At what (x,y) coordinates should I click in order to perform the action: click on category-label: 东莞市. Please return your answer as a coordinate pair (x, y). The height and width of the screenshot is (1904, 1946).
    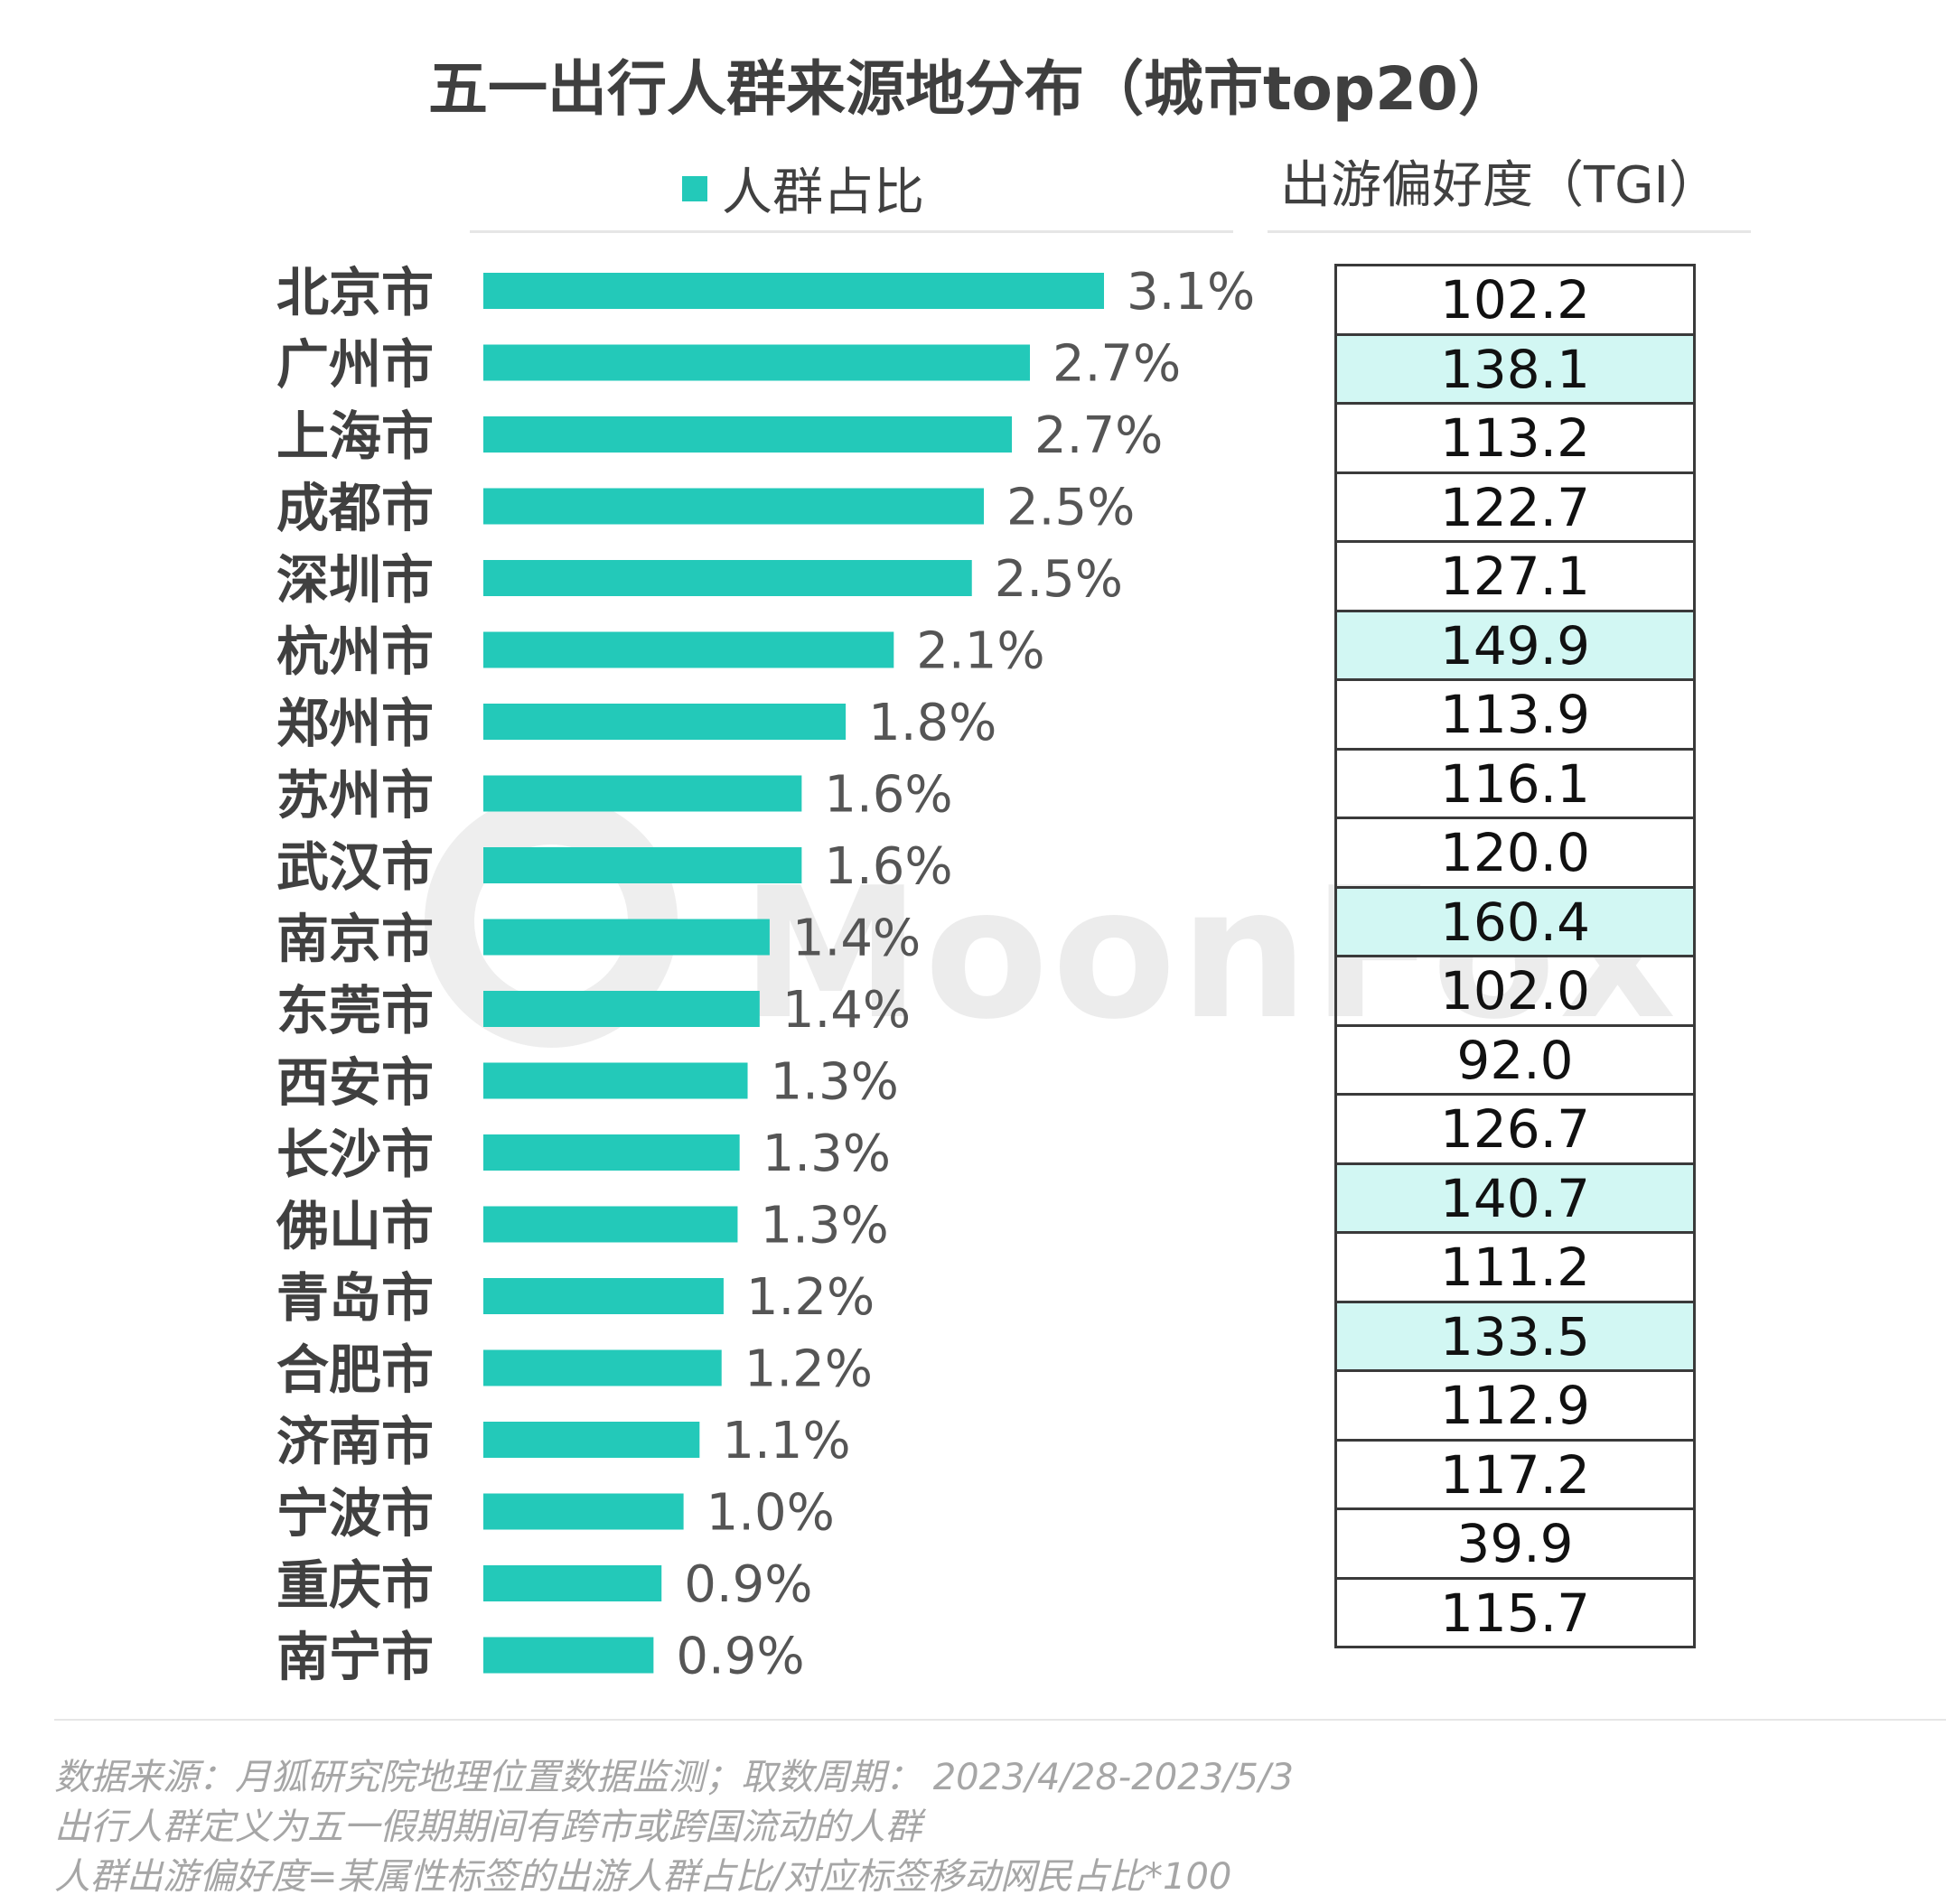
    Looking at the image, I should click on (355, 1010).